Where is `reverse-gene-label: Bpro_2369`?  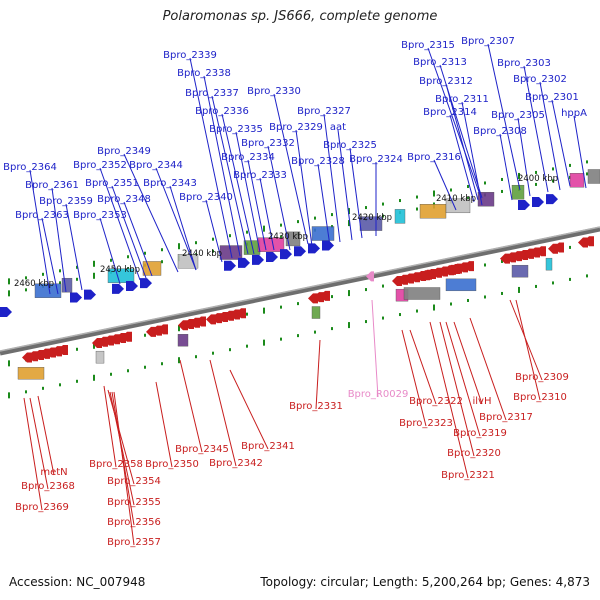 reverse-gene-label: Bpro_2369 is located at coordinates (42, 507).